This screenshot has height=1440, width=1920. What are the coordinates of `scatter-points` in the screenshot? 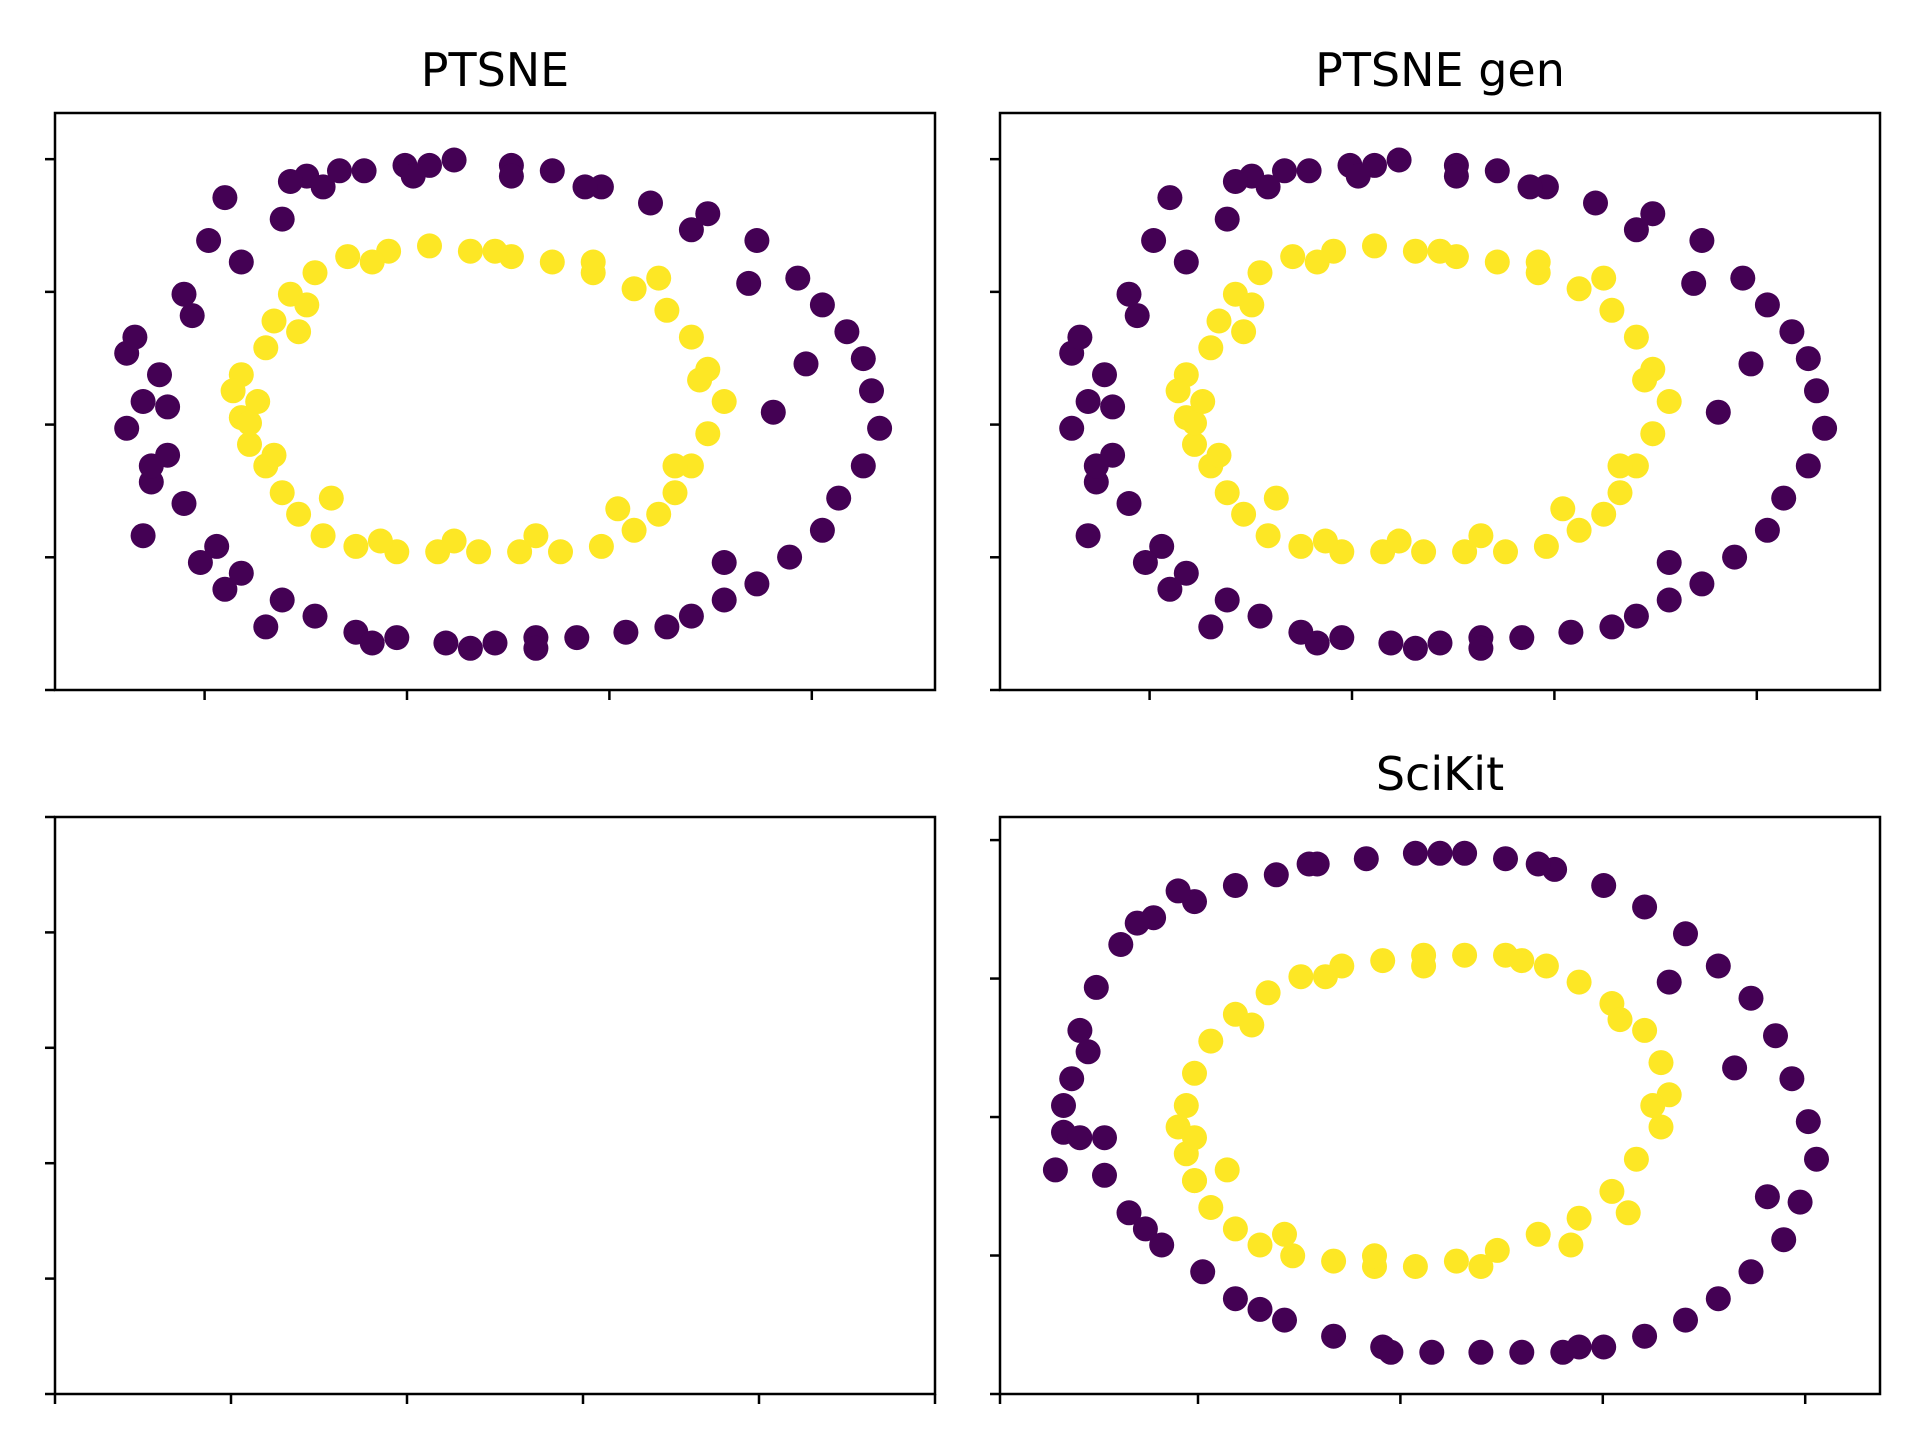 It's located at (1435, 1102).